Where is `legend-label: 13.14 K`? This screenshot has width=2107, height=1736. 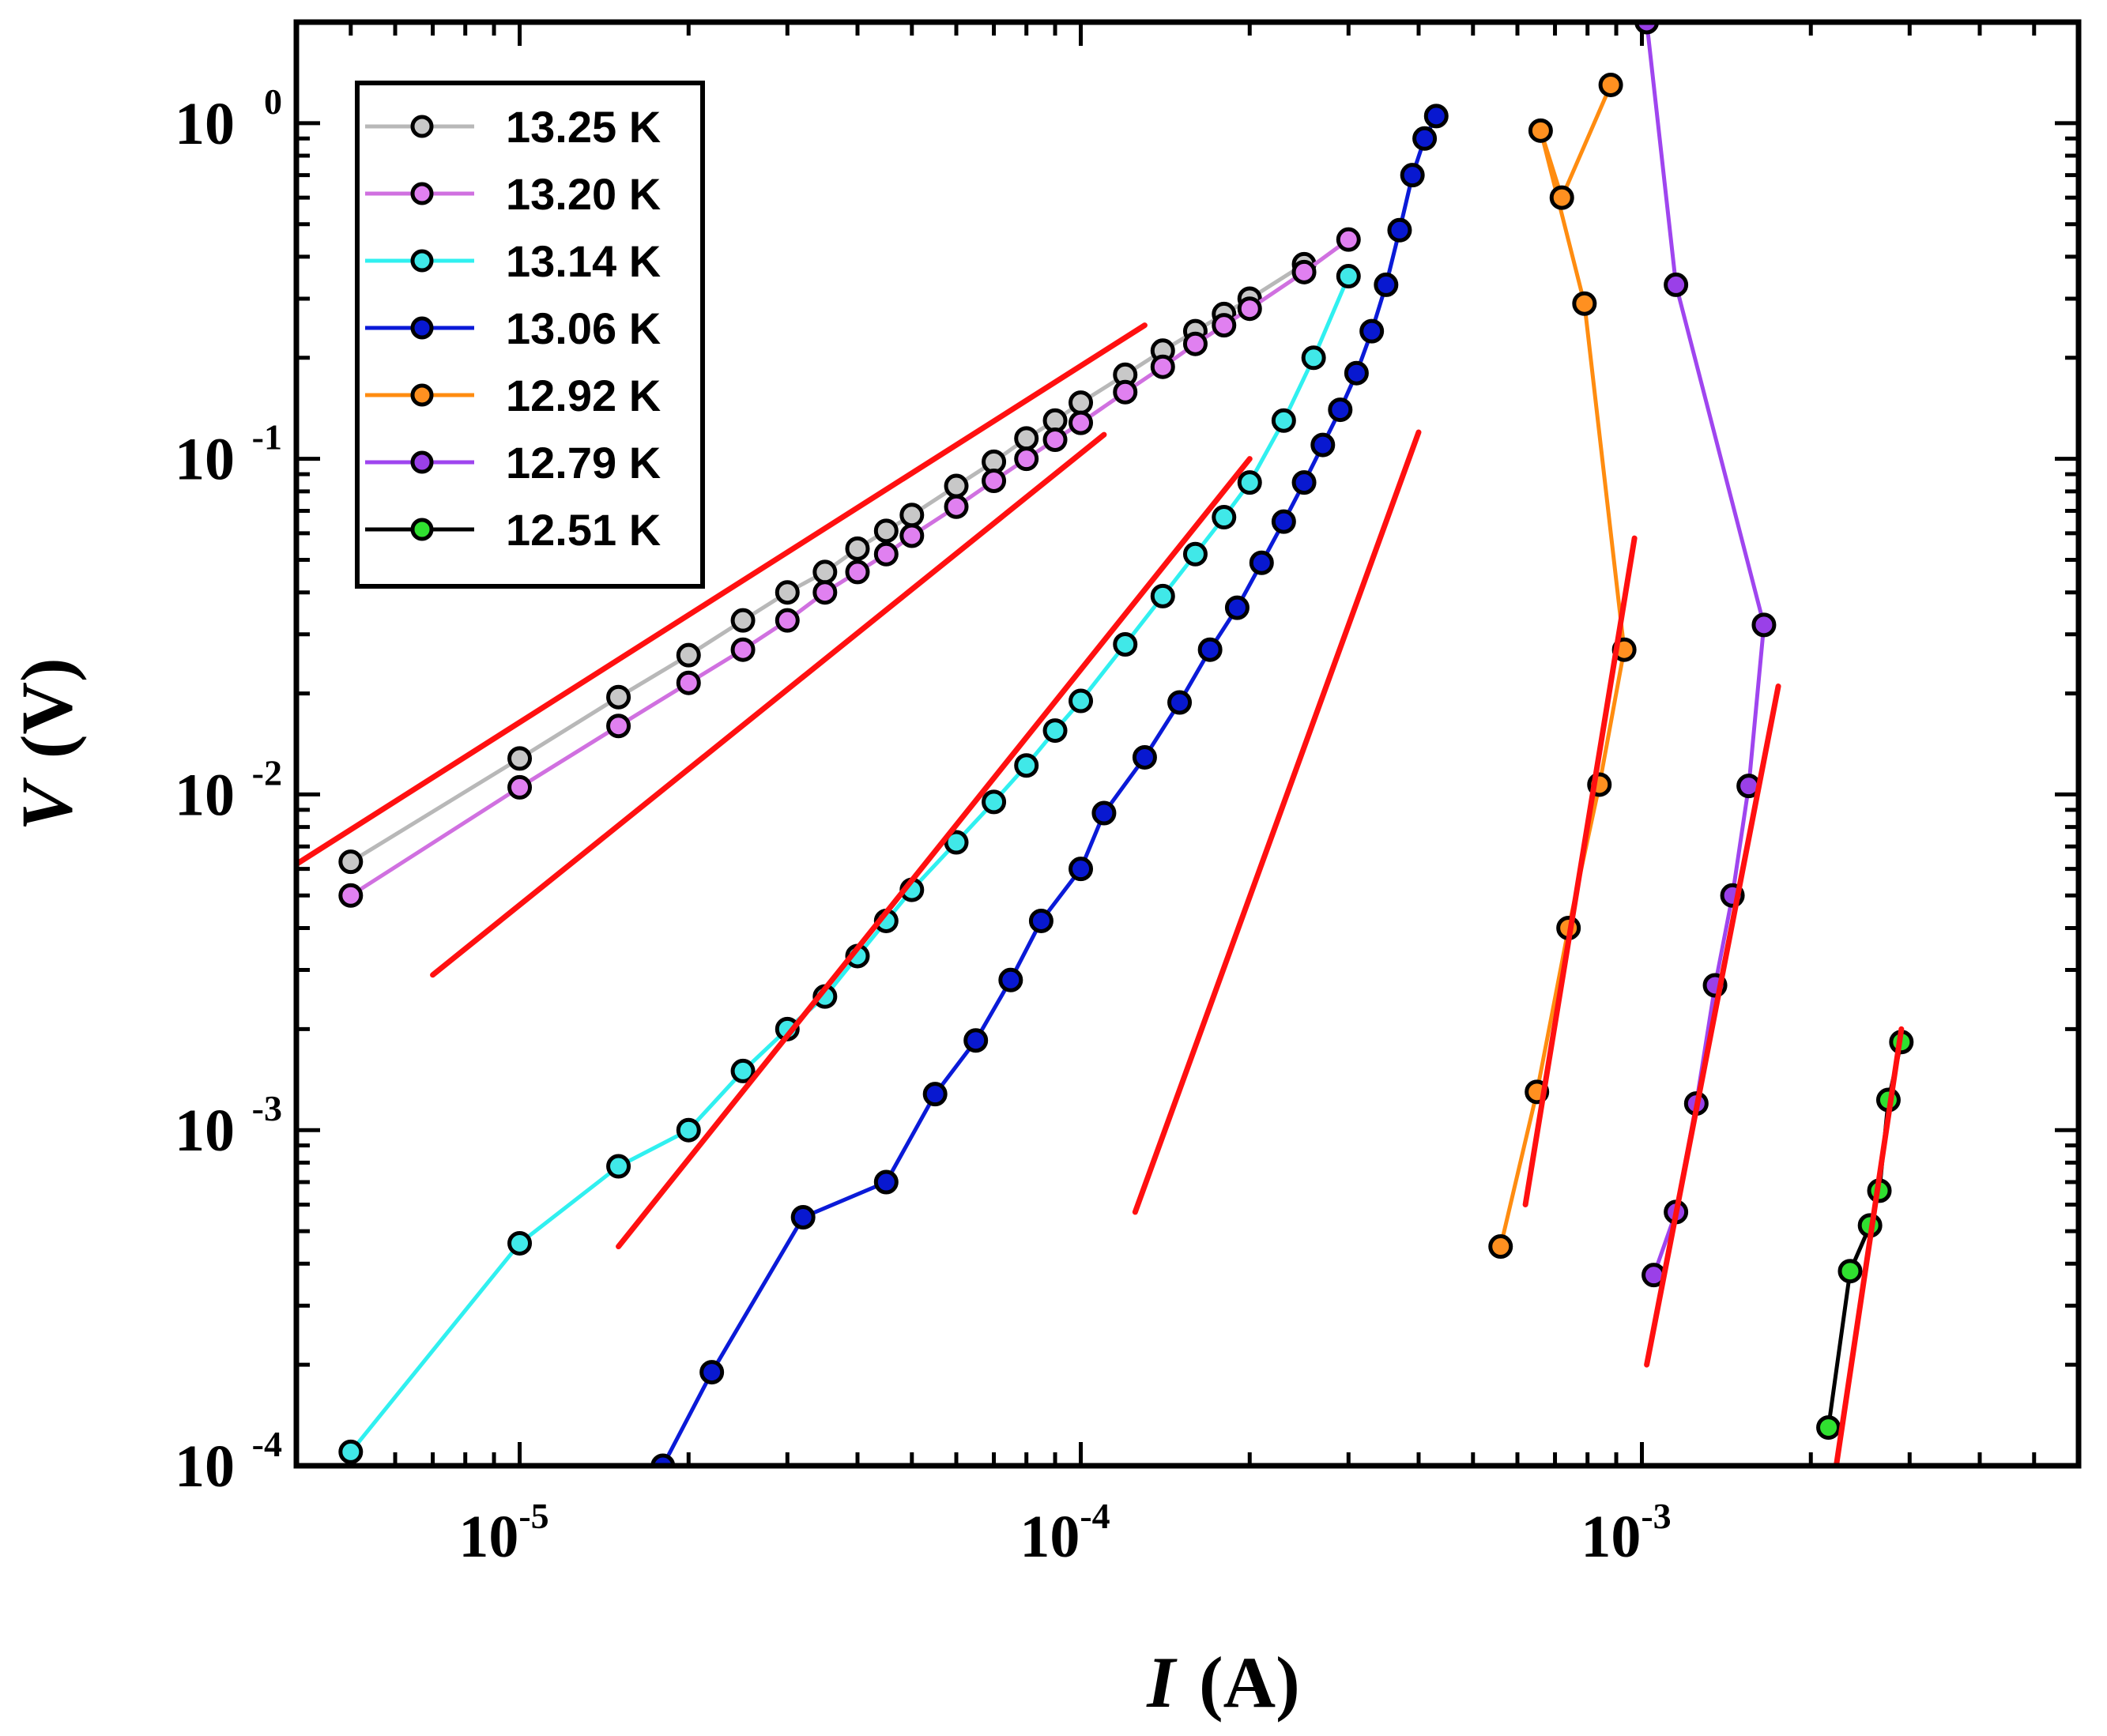
legend-label: 13.14 K is located at coordinates (583, 261).